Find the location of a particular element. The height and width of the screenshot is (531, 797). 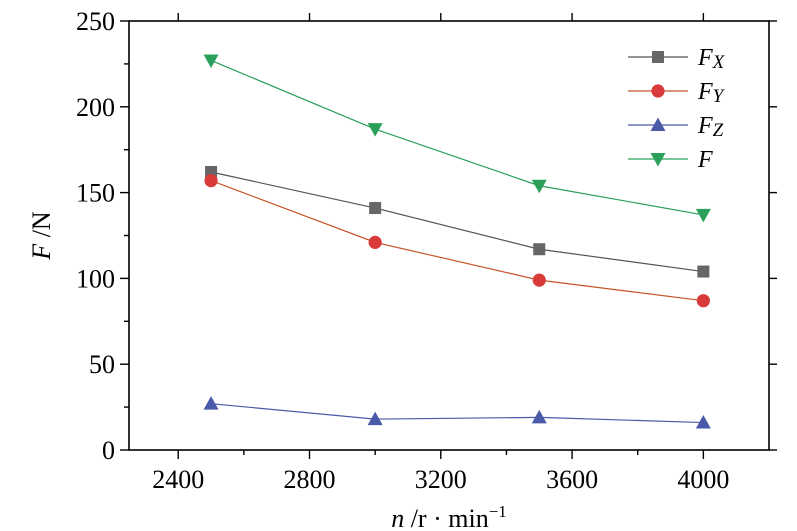

legend-entry-fx: FX is located at coordinates (677, 59).